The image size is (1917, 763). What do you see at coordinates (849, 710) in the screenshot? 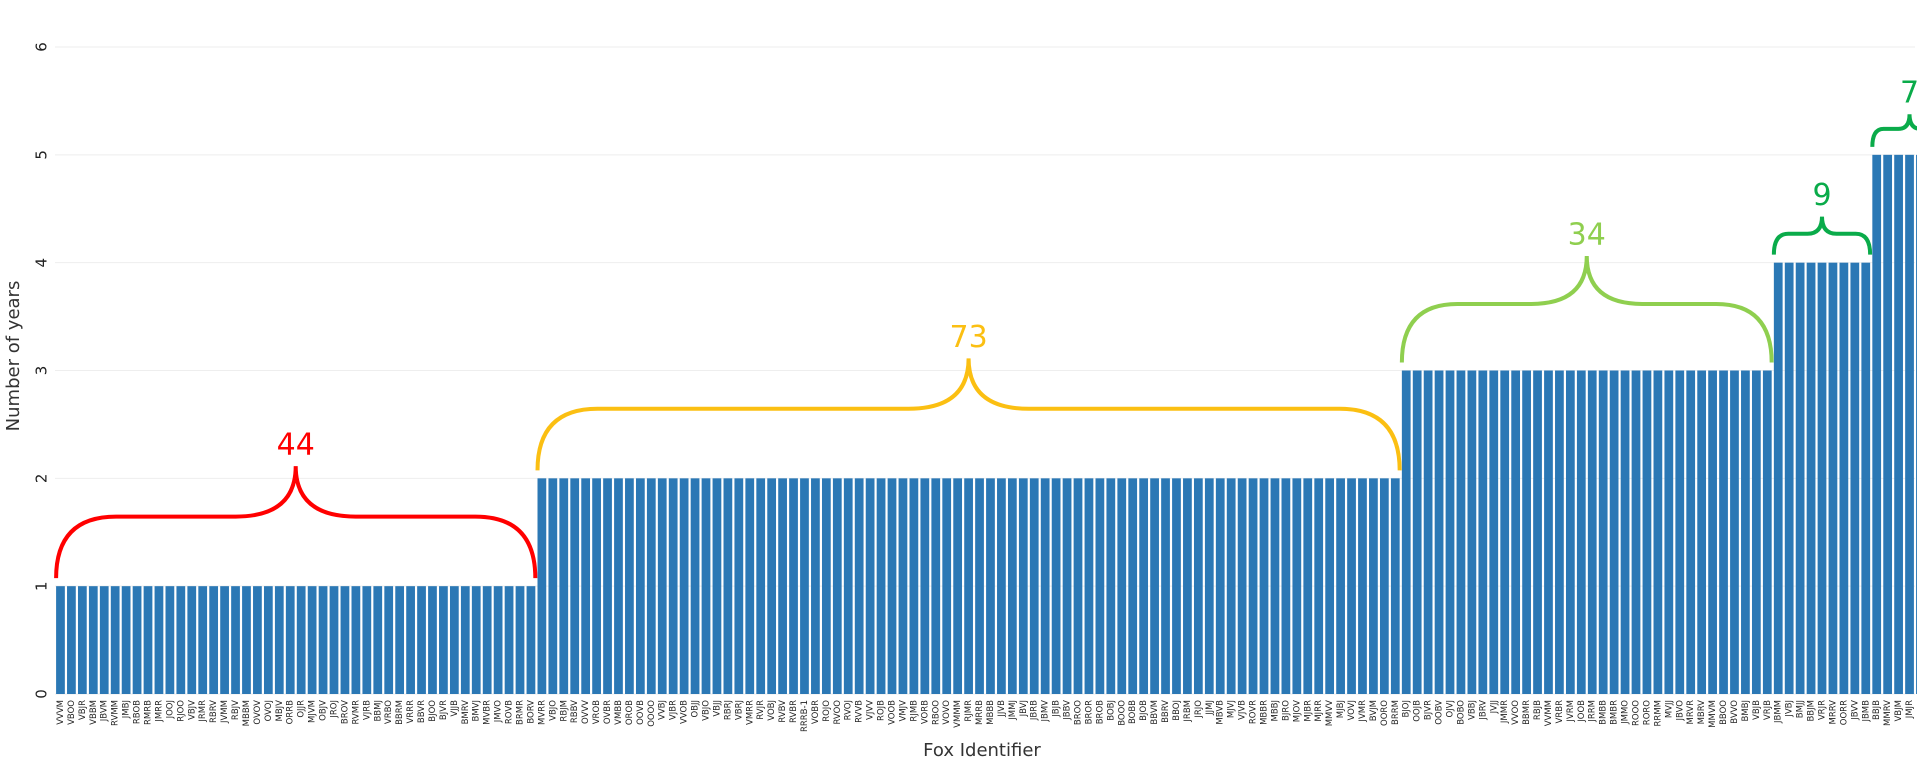
I see `x-tick-label: RVOJ` at bounding box center [849, 710].